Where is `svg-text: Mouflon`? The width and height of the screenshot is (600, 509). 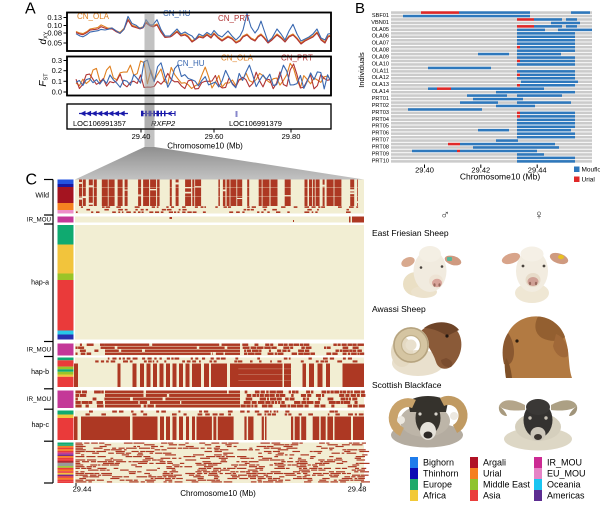
svg-text: Mouflon is located at coordinates (591, 170).